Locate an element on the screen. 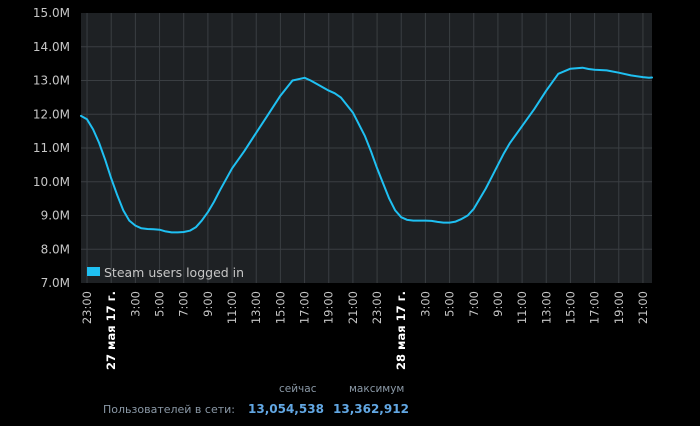 The height and width of the screenshot is (426, 700). x-tick-label: 28 мая 17 г. is located at coordinates (401, 330).